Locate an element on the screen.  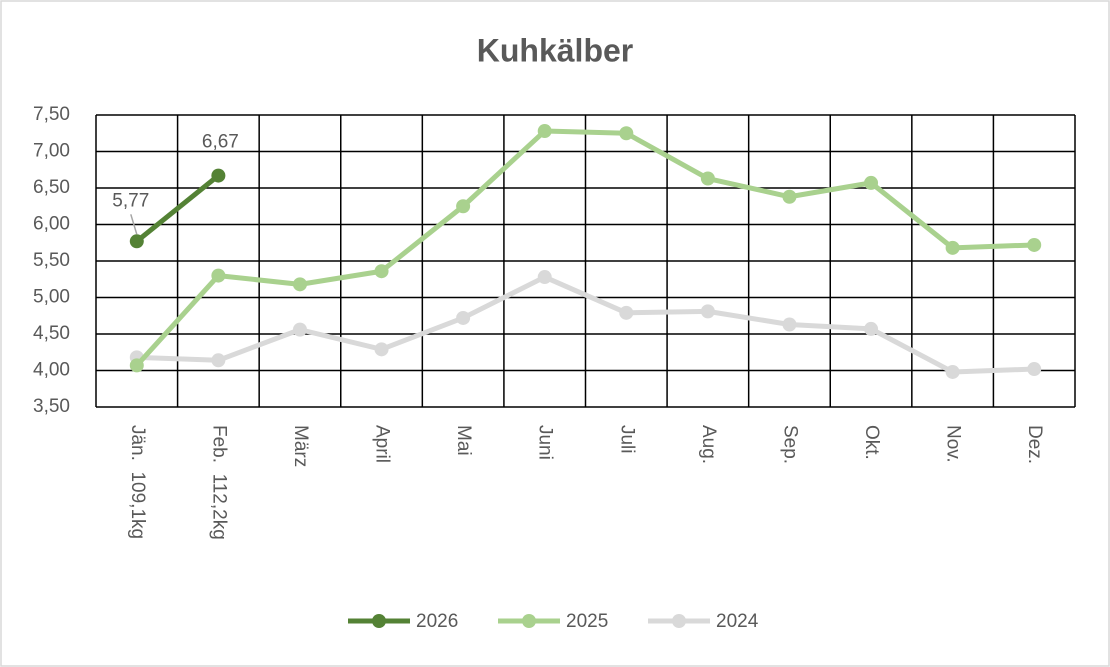
y-tick-label: 4,00 is located at coordinates (51, 370).